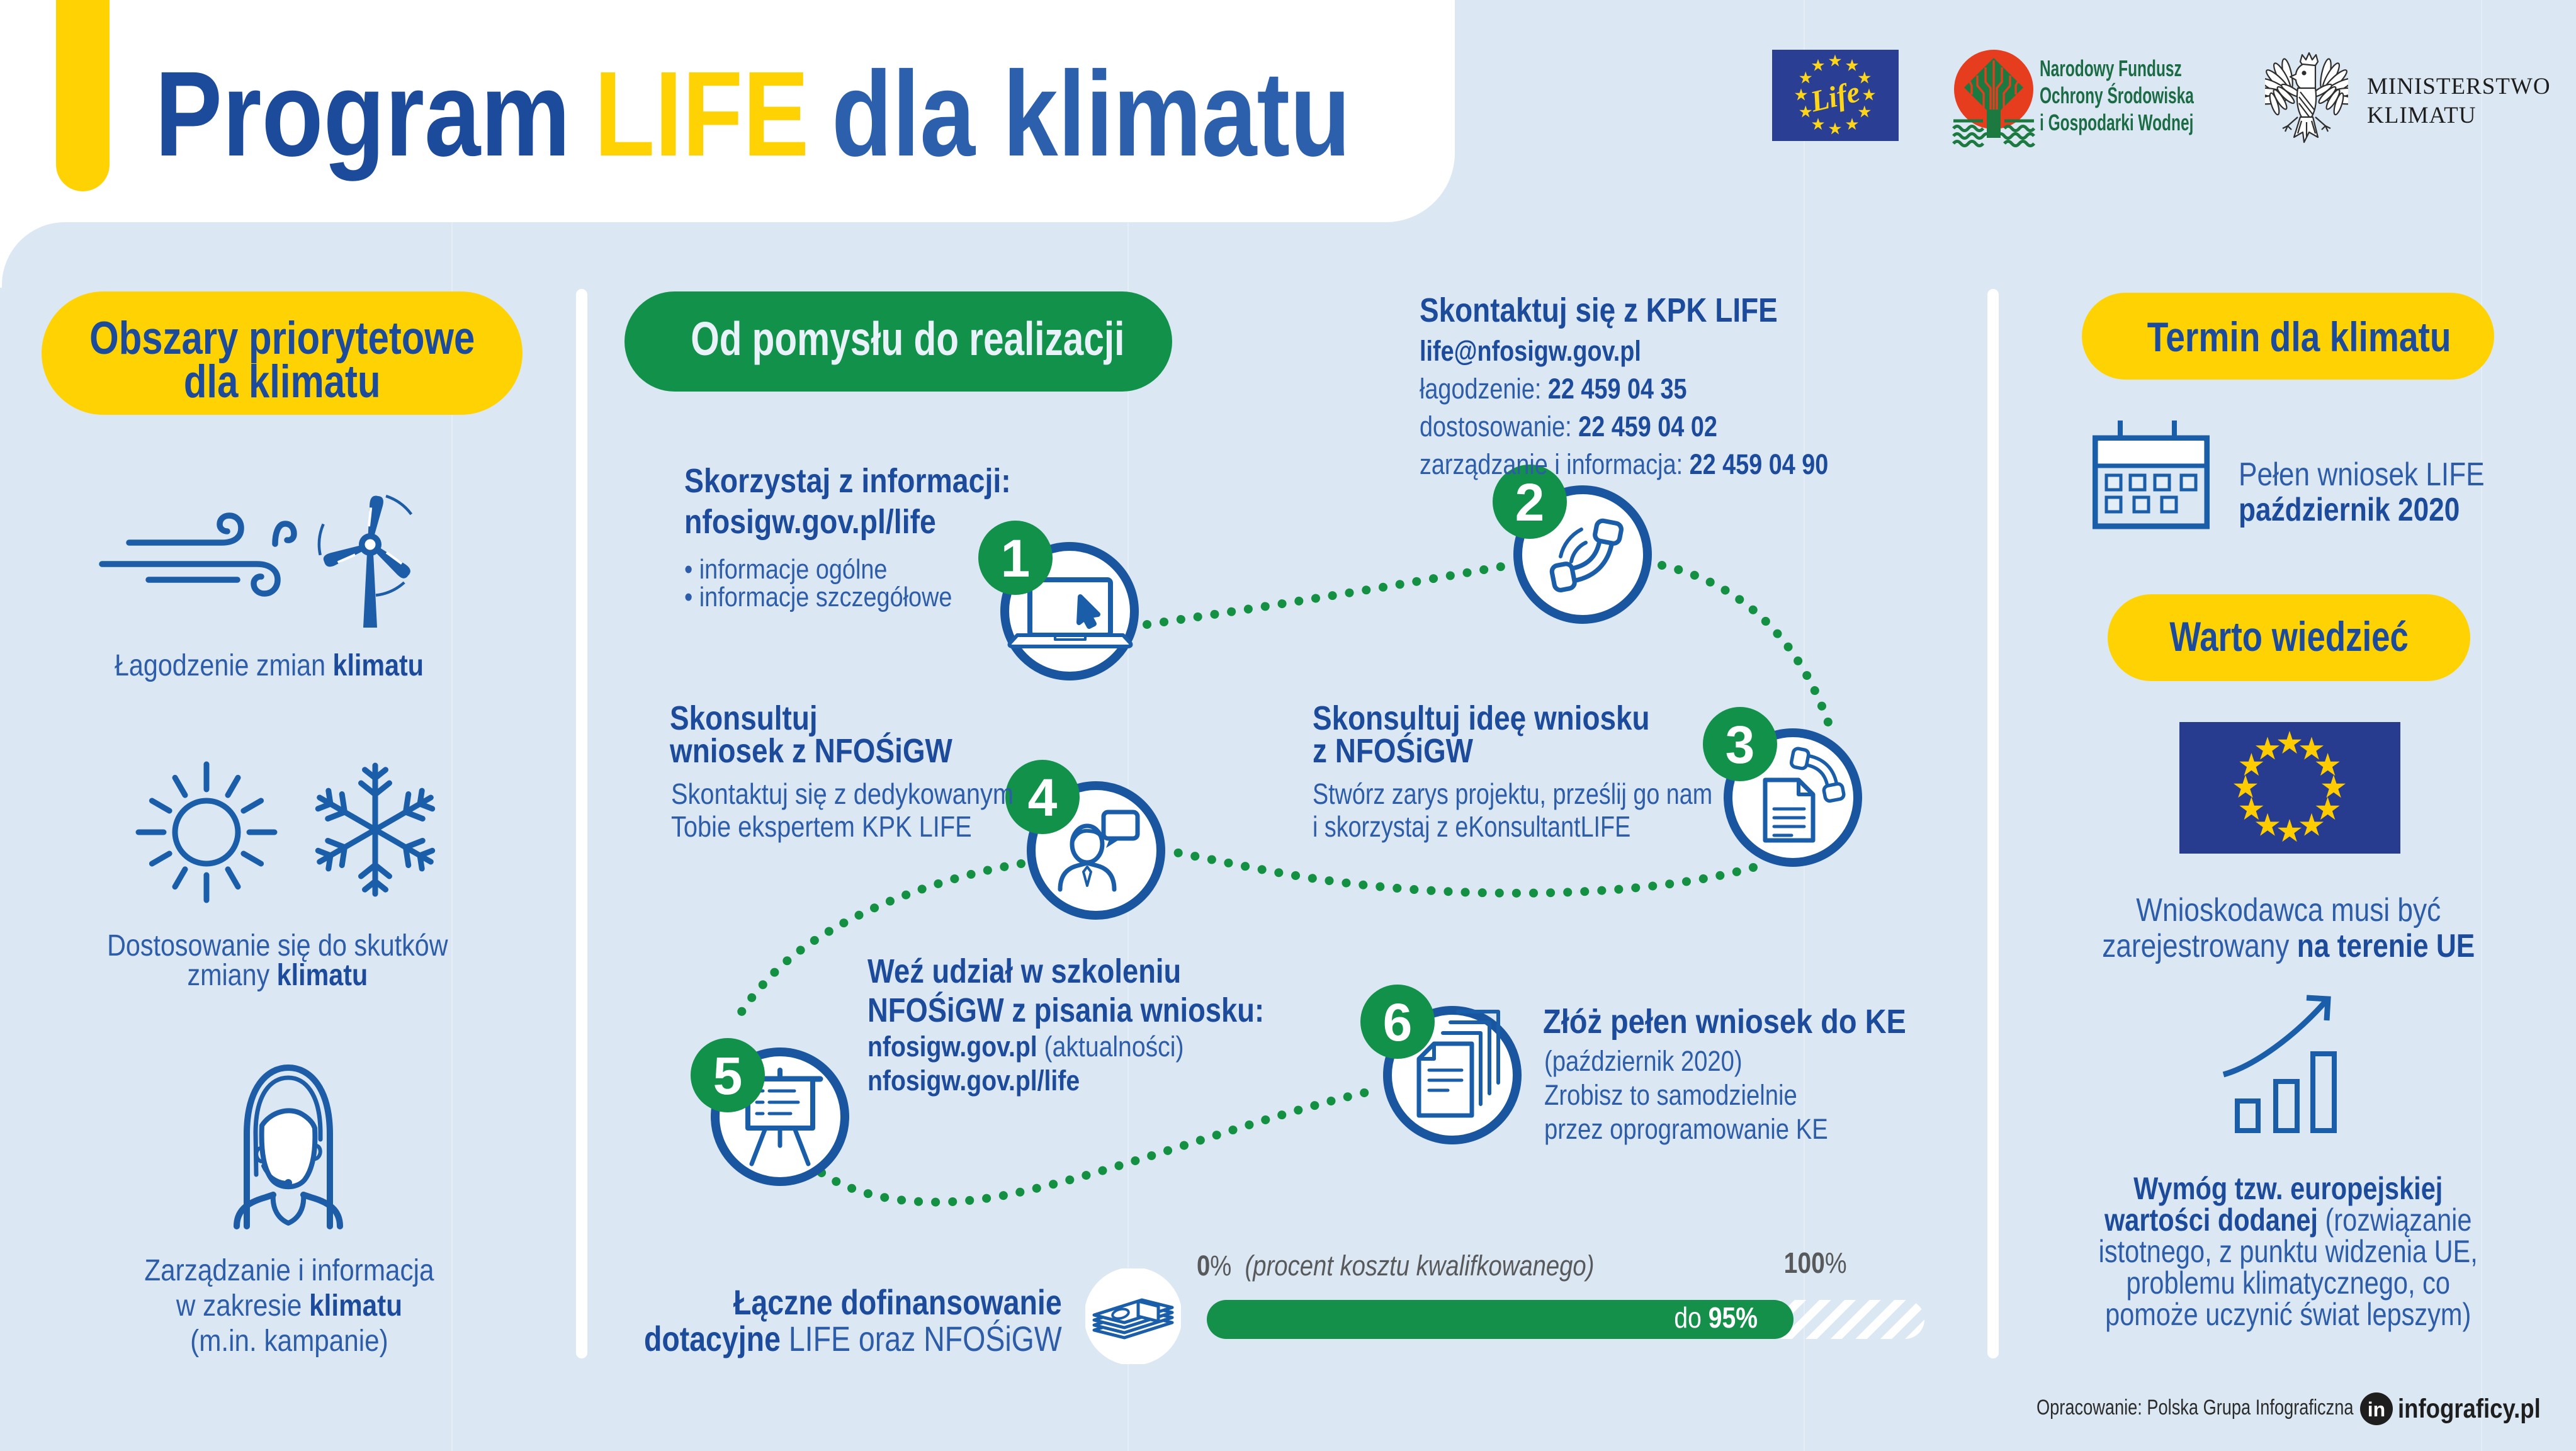 This screenshot has height=1451, width=2576. What do you see at coordinates (2376, 1409) in the screenshot?
I see `svg-text: in` at bounding box center [2376, 1409].